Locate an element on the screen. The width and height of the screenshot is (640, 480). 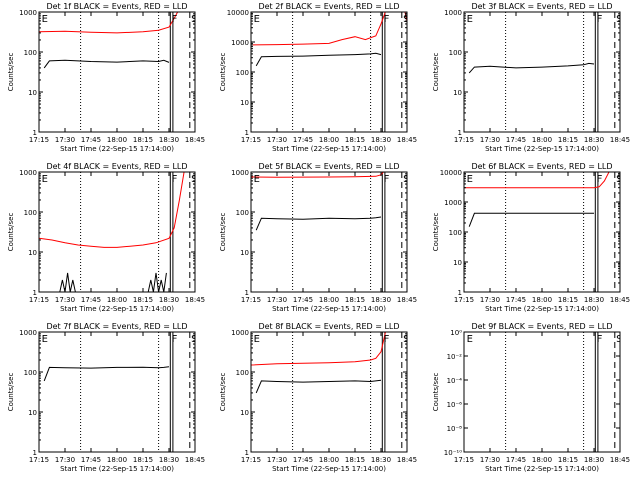
panel-title: Det 6f BLACK = Events, RED = LLD is located at coordinates (541, 166).